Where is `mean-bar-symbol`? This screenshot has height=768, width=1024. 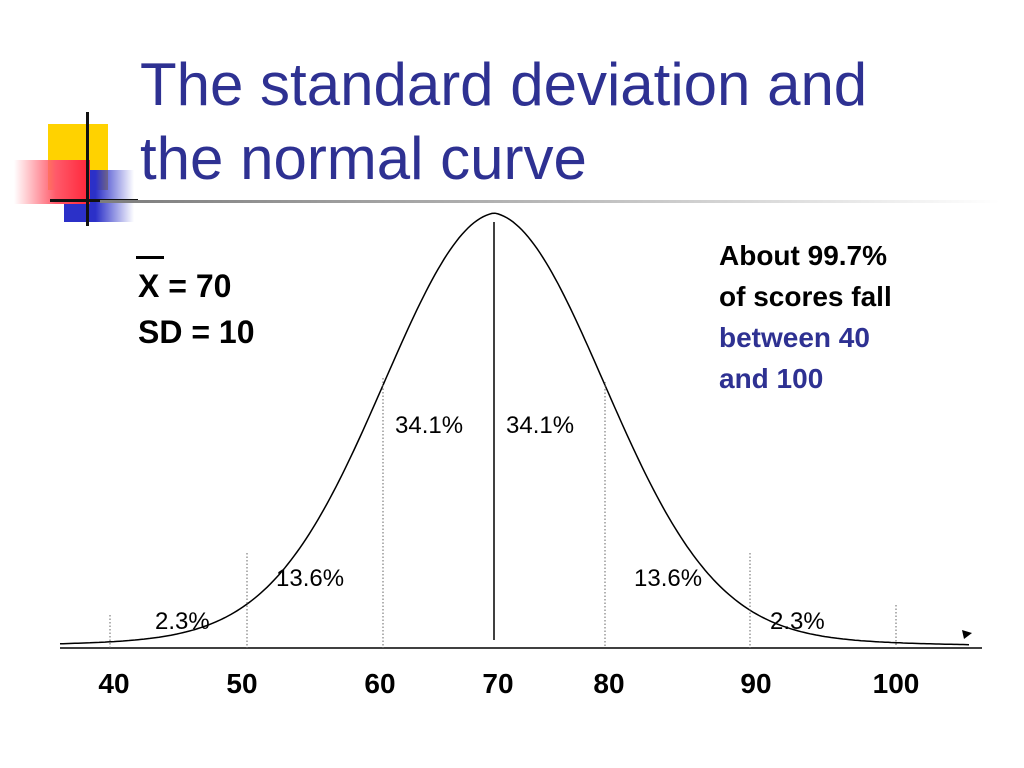 mean-bar-symbol is located at coordinates (150, 257).